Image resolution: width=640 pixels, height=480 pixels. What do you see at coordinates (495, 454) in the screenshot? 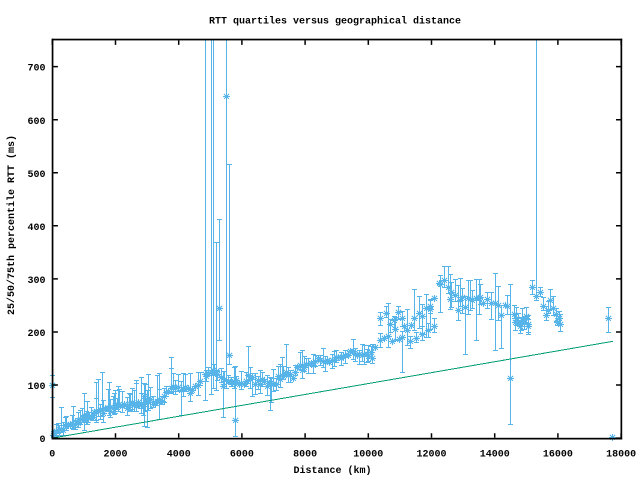
I see `svg-text: 14000` at bounding box center [495, 454].